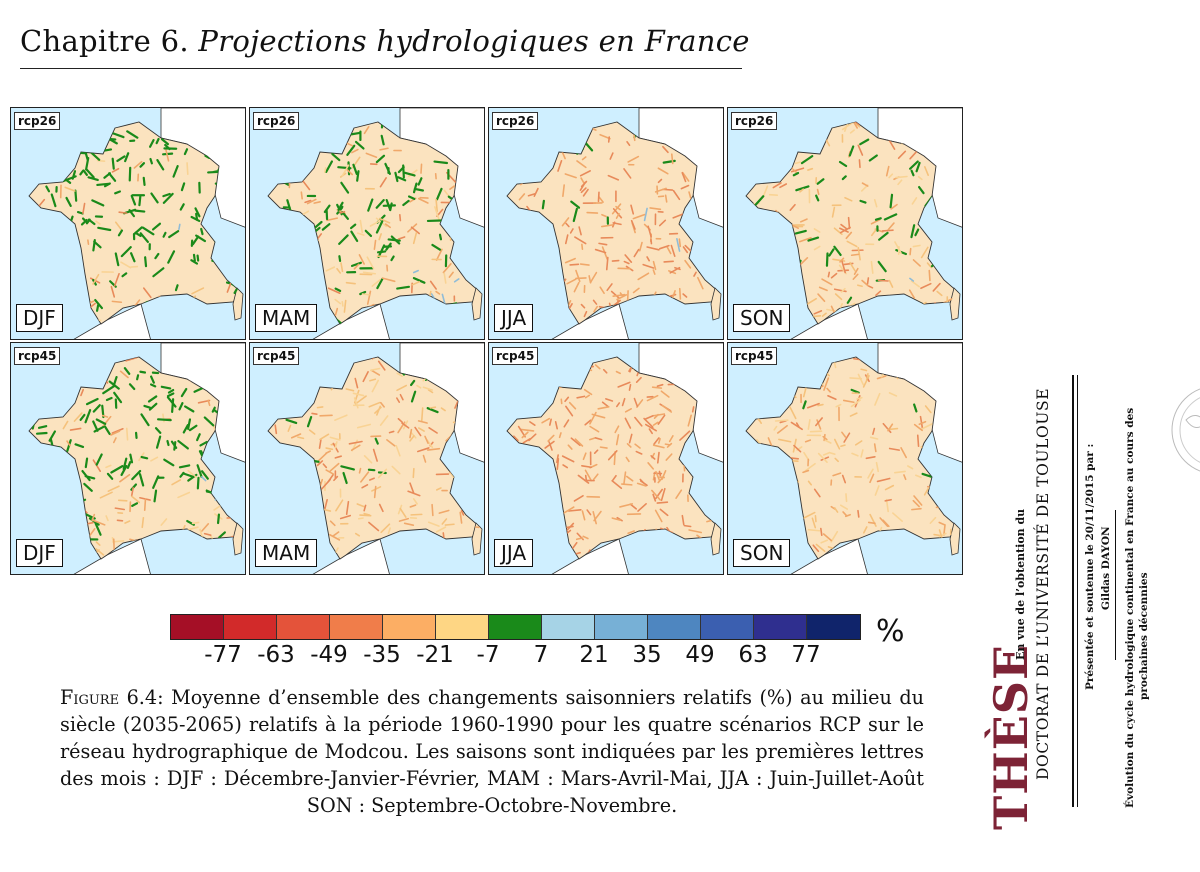  Describe the element at coordinates (845, 223) in the screenshot. I see `river-map-rcp26-son: rcp26 SON` at that location.